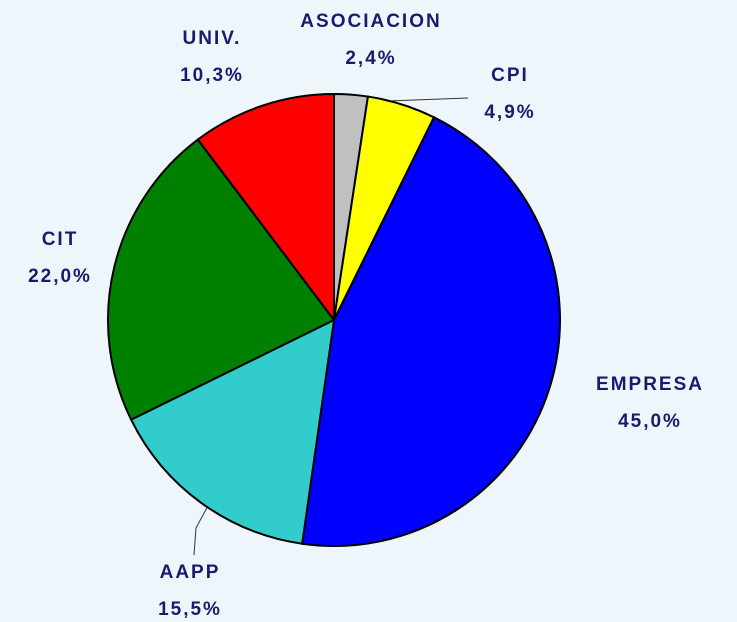 The height and width of the screenshot is (622, 737). What do you see at coordinates (370, 58) in the screenshot?
I see `slice-value-label: 2,4%` at bounding box center [370, 58].